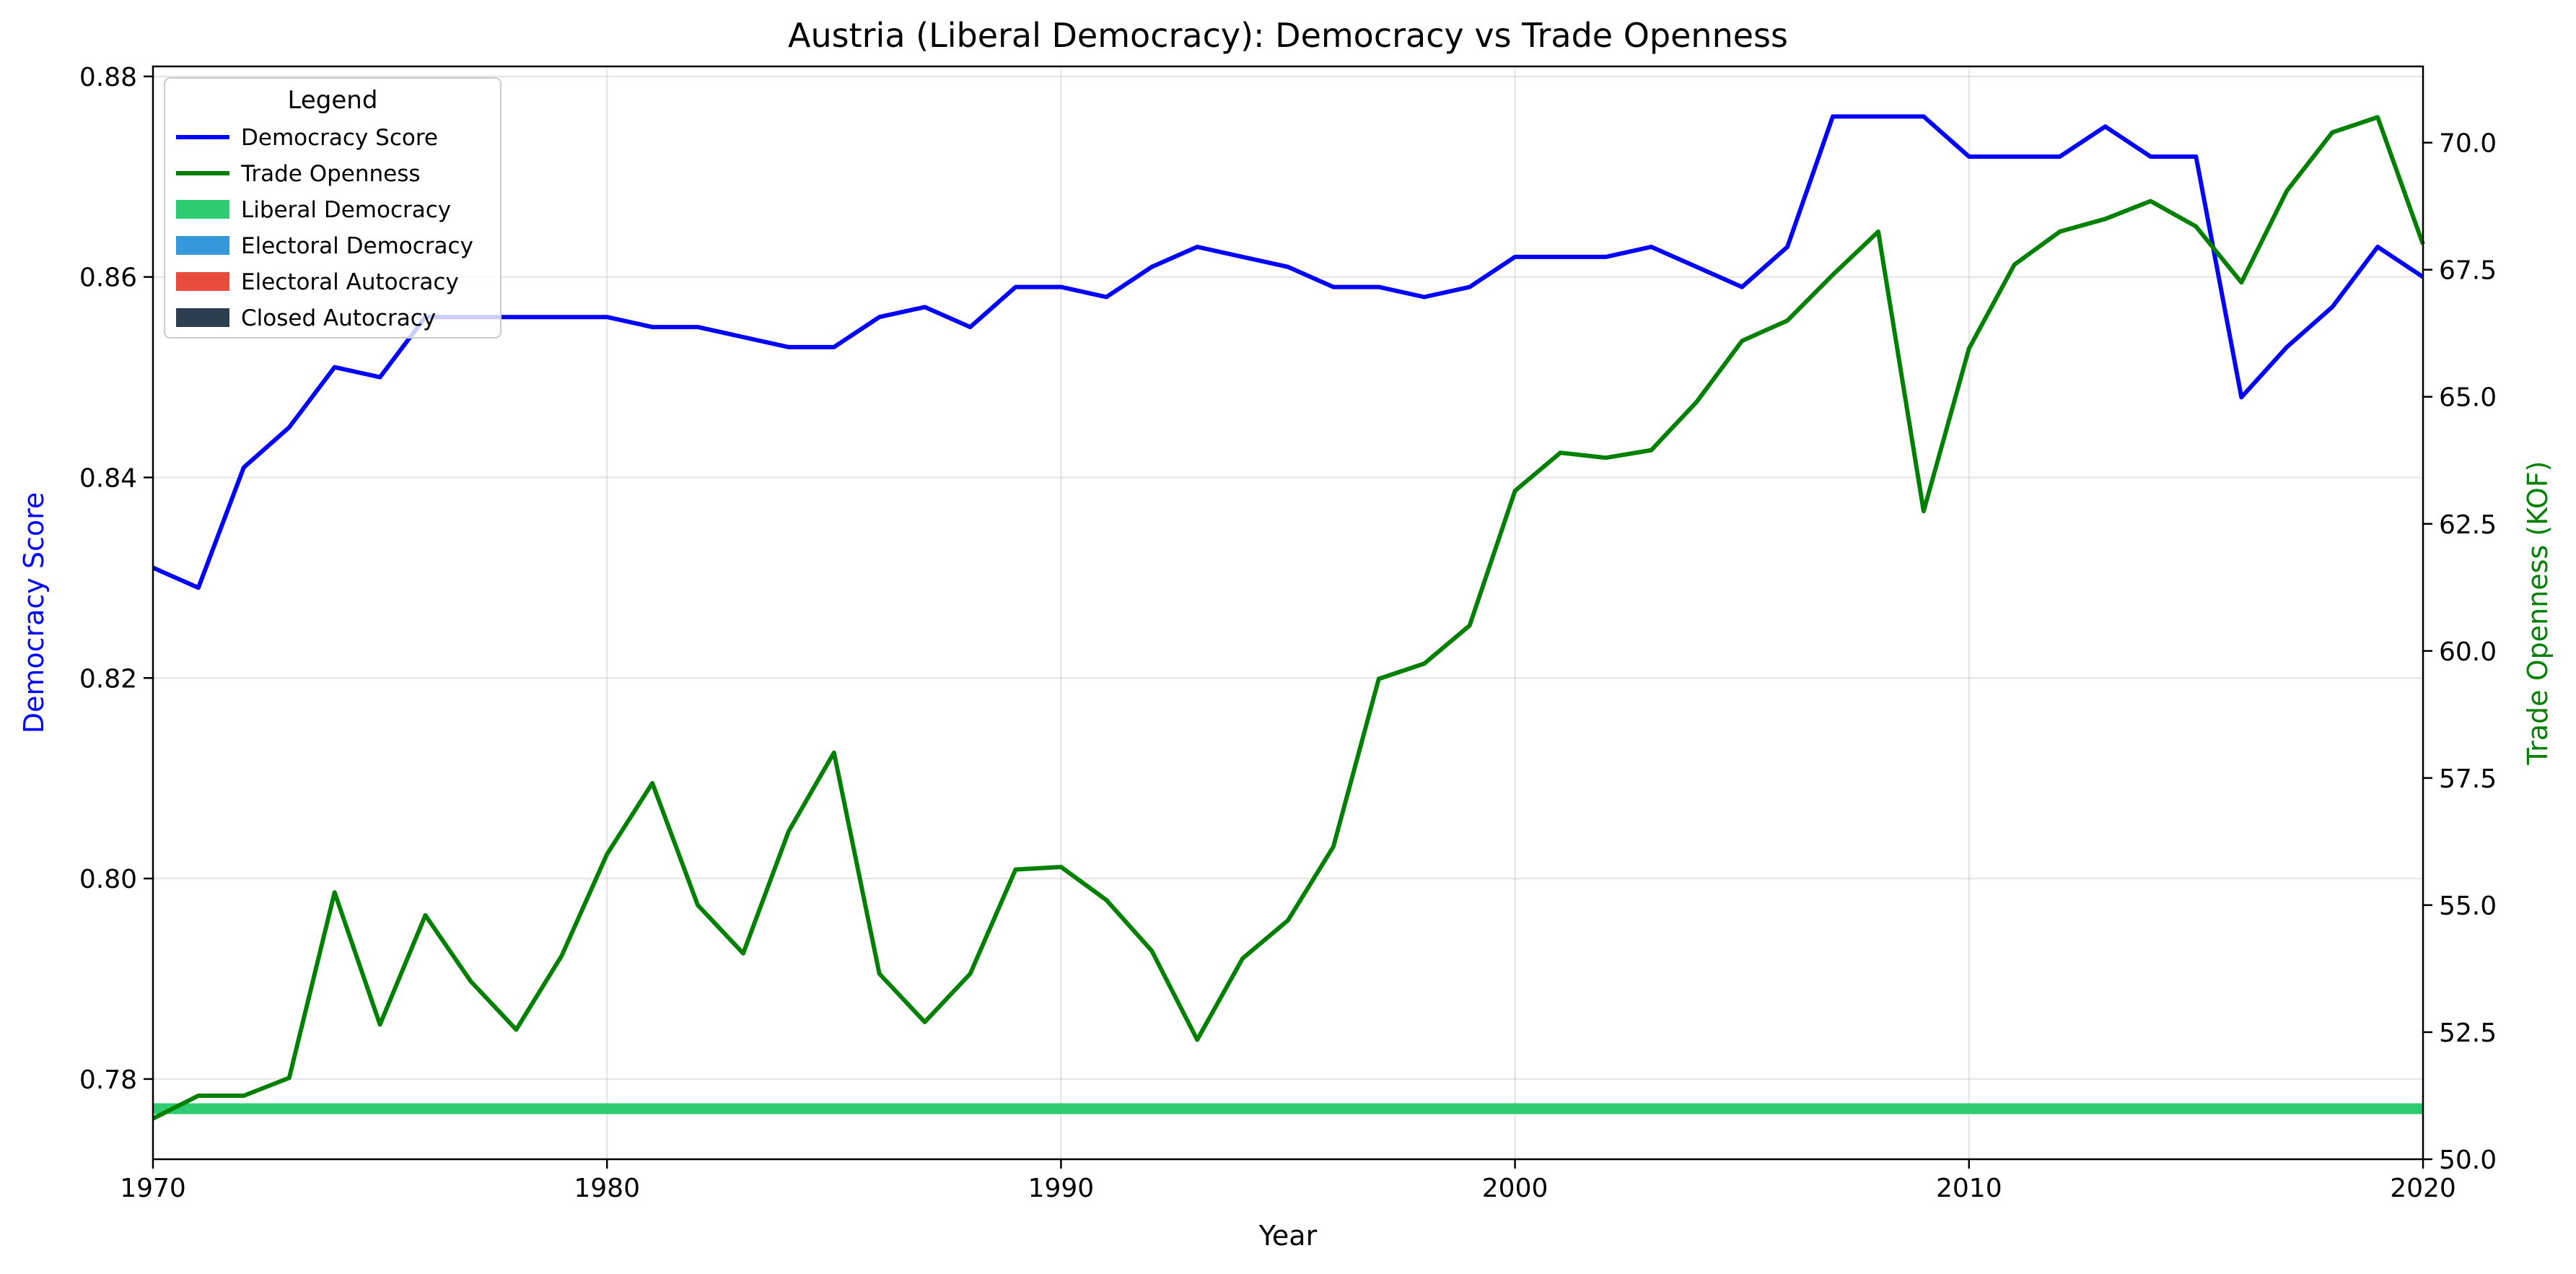 The height and width of the screenshot is (1274, 2576). Describe the element at coordinates (338, 318) in the screenshot. I see `legend-label-closed-autocracy: Closed Autocracy` at that location.